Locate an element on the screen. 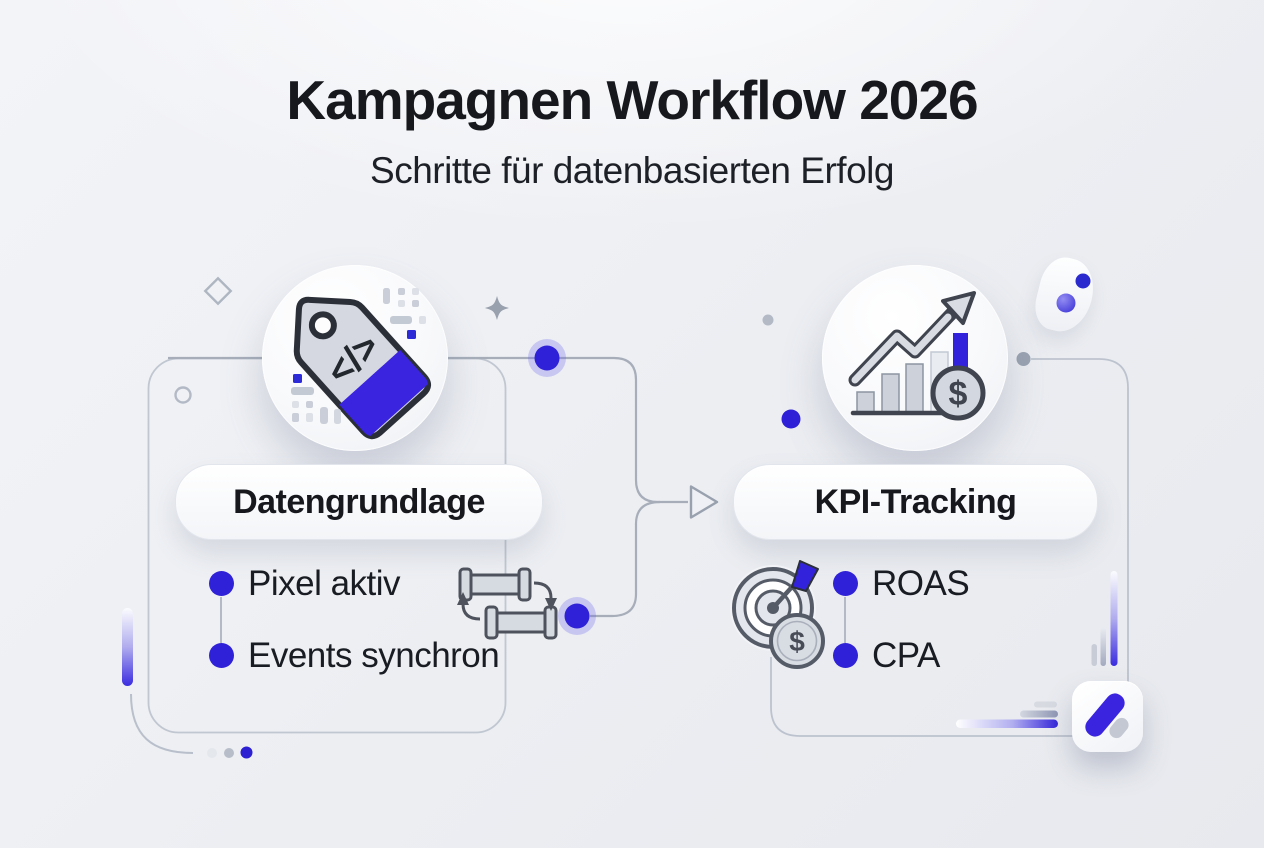 The height and width of the screenshot is (848, 1264). page-title: Kampagnen Workflow 2026 is located at coordinates (632, 100).